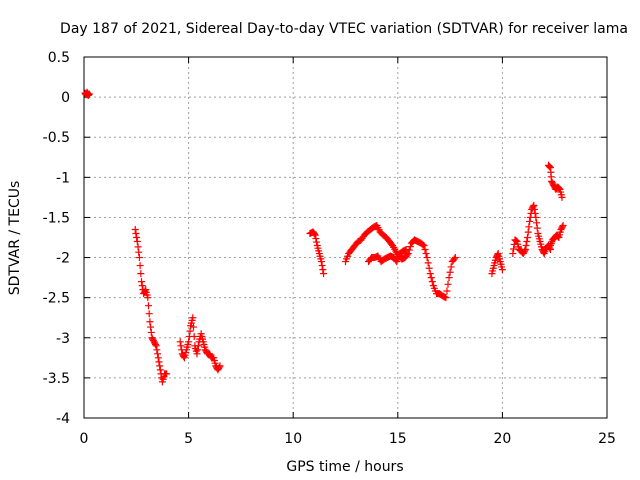  I want to click on x-tick-label: 5, so click(188, 439).